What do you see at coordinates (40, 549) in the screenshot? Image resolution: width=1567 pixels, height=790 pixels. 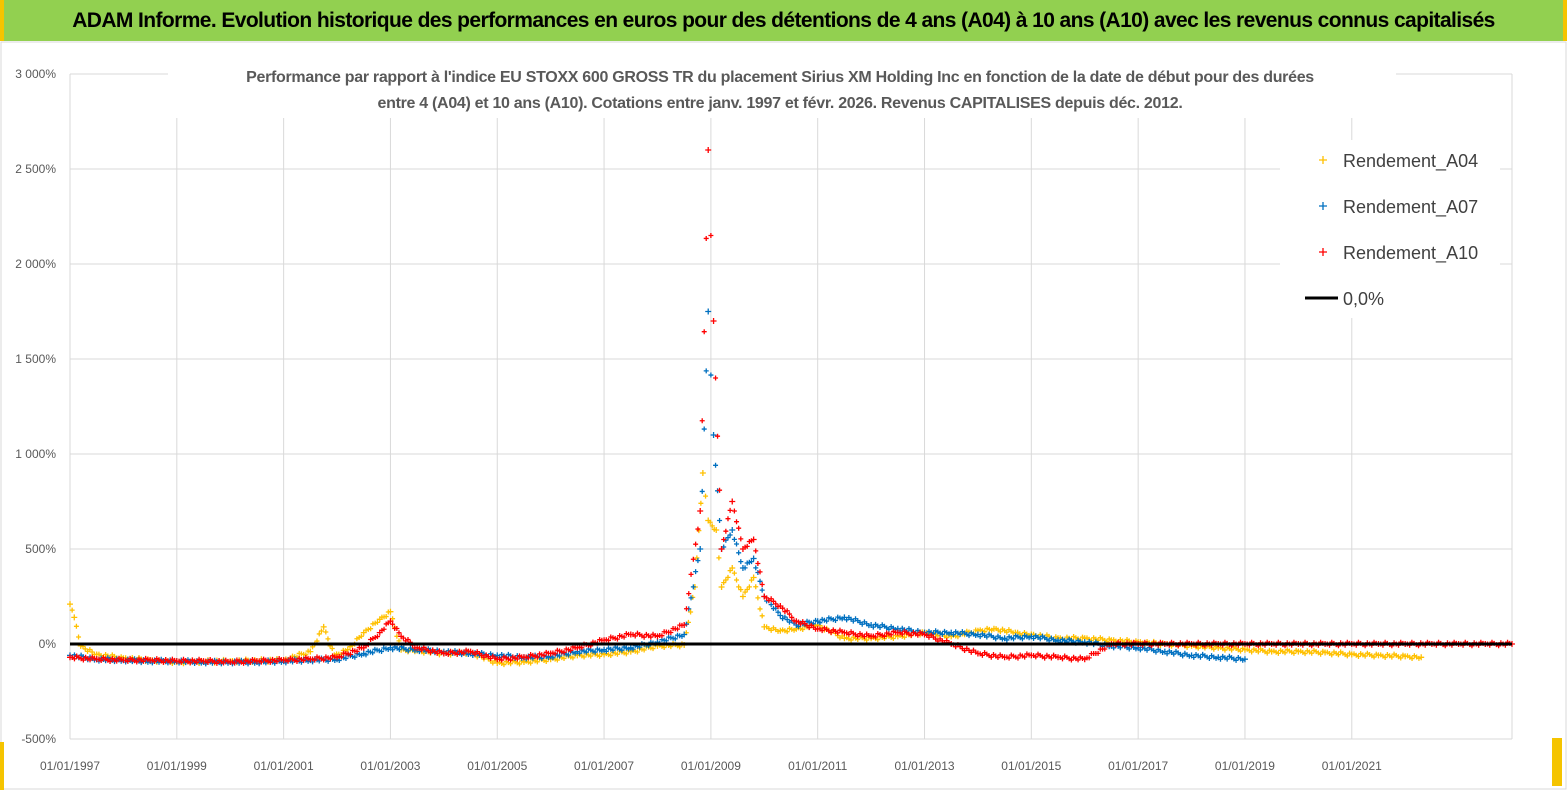 I see `y-tick-label: 500%` at bounding box center [40, 549].